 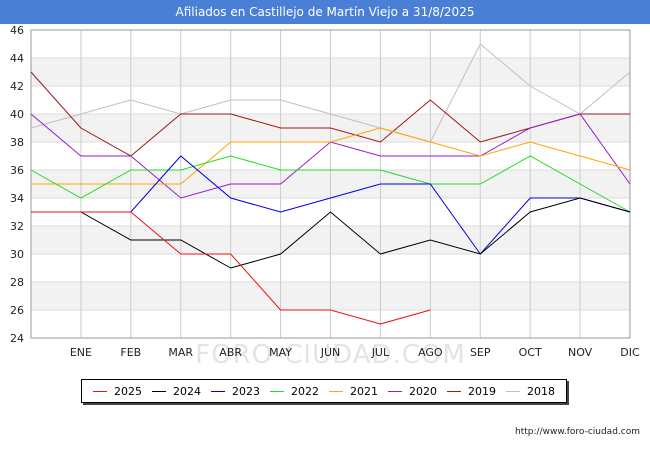 What do you see at coordinates (17, 142) in the screenshot?
I see `y-tick-label: 38` at bounding box center [17, 142].